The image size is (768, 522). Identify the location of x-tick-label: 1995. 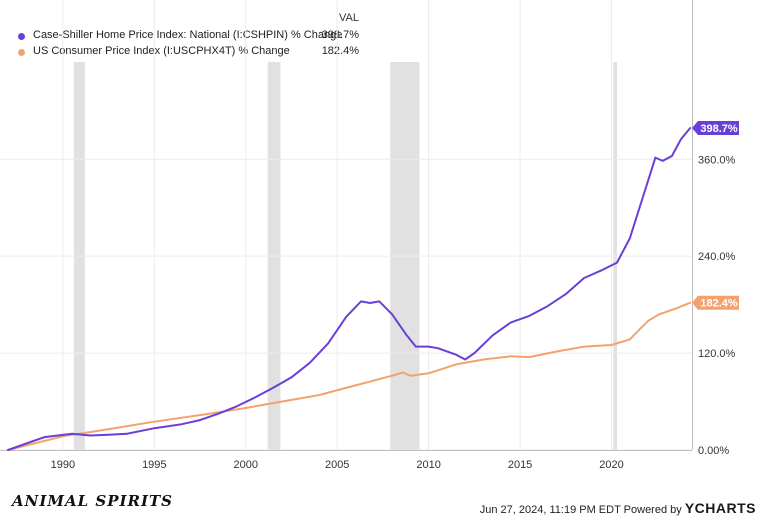
(154, 465).